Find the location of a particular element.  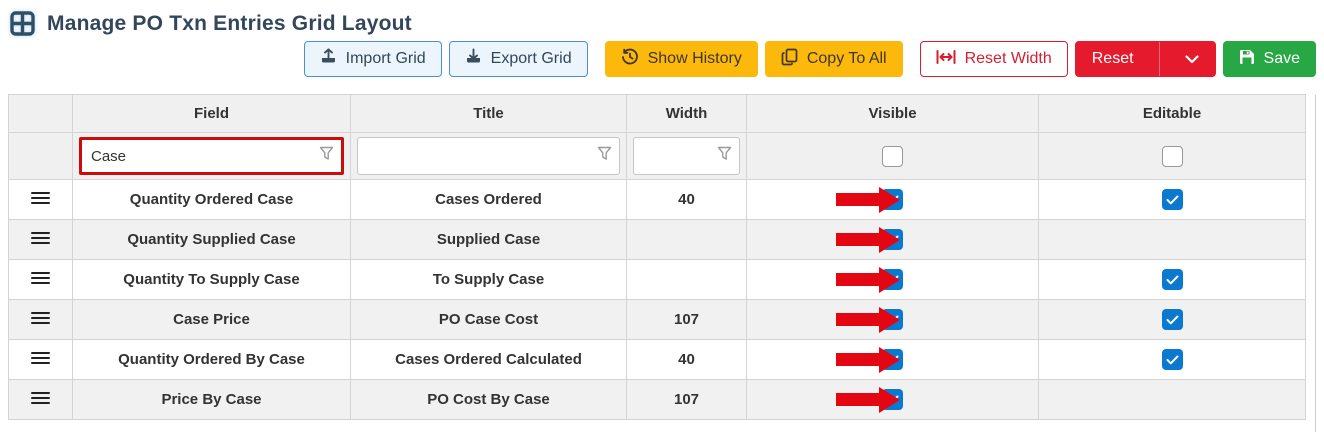

title-cell: PO Case Cost is located at coordinates (488, 319).